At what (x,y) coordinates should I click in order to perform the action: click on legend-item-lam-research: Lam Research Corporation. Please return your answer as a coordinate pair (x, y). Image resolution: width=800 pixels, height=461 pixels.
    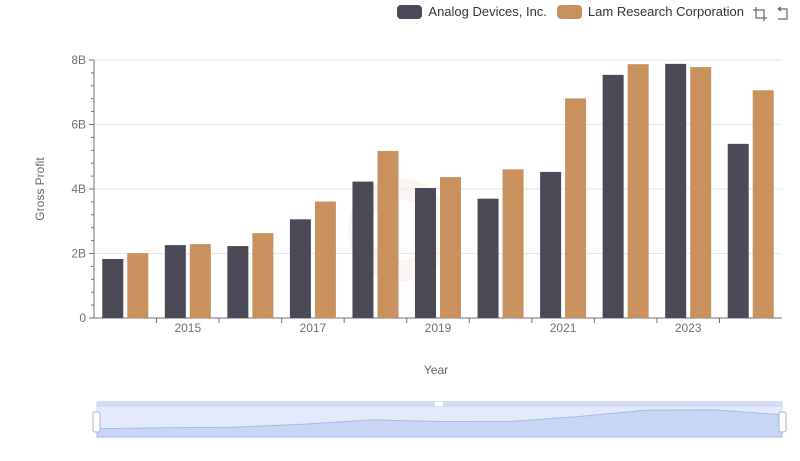
    Looking at the image, I should click on (650, 11).